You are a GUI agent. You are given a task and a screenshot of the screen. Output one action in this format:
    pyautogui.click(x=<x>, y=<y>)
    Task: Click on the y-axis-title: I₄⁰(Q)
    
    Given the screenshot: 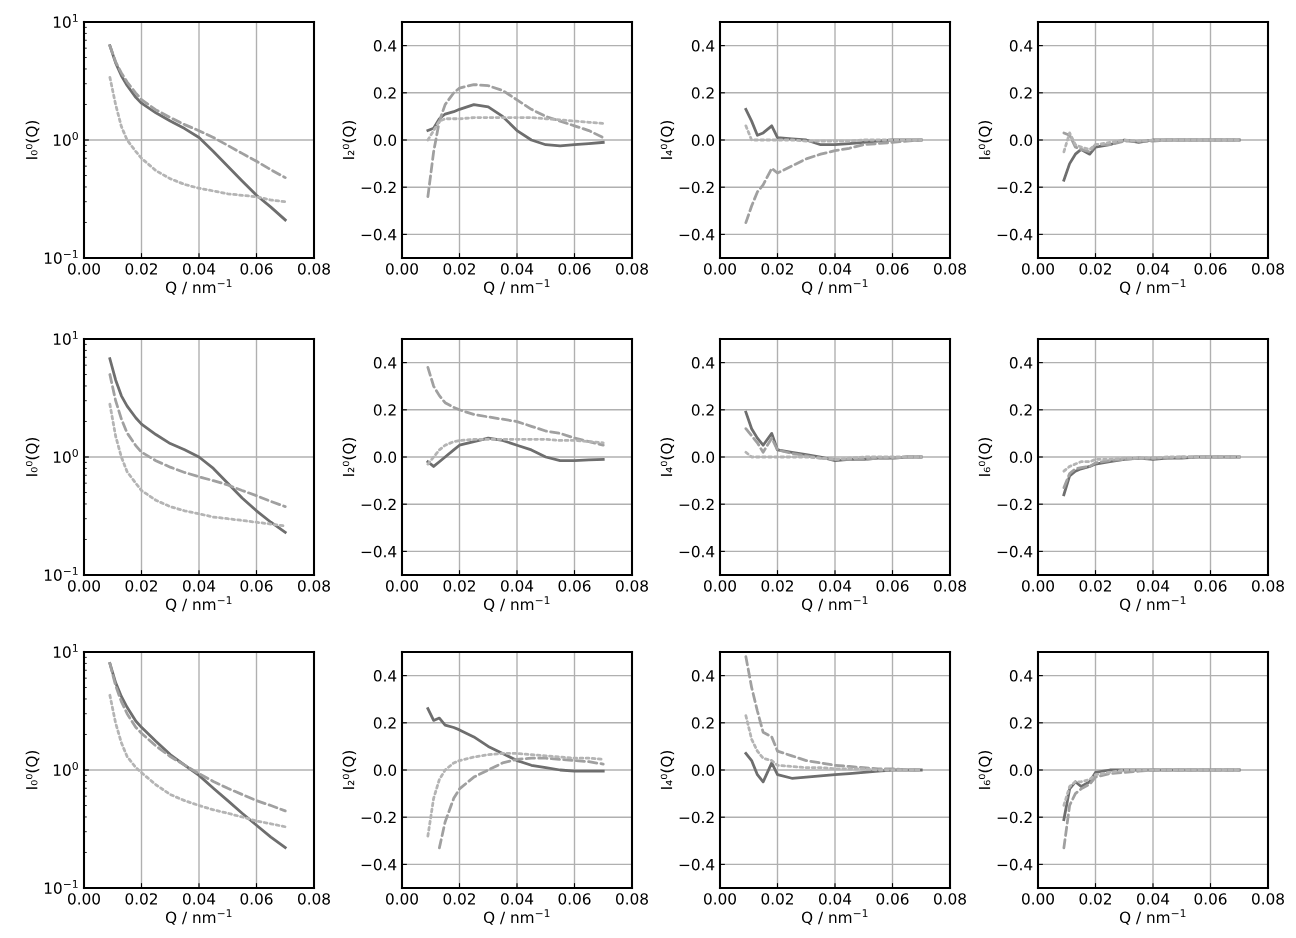 What is the action you would take?
    pyautogui.click(x=667, y=139)
    